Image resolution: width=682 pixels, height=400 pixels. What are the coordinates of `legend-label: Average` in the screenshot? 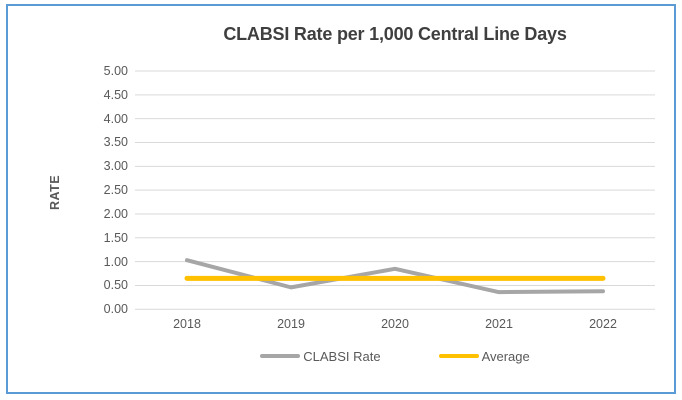 It's located at (505, 356).